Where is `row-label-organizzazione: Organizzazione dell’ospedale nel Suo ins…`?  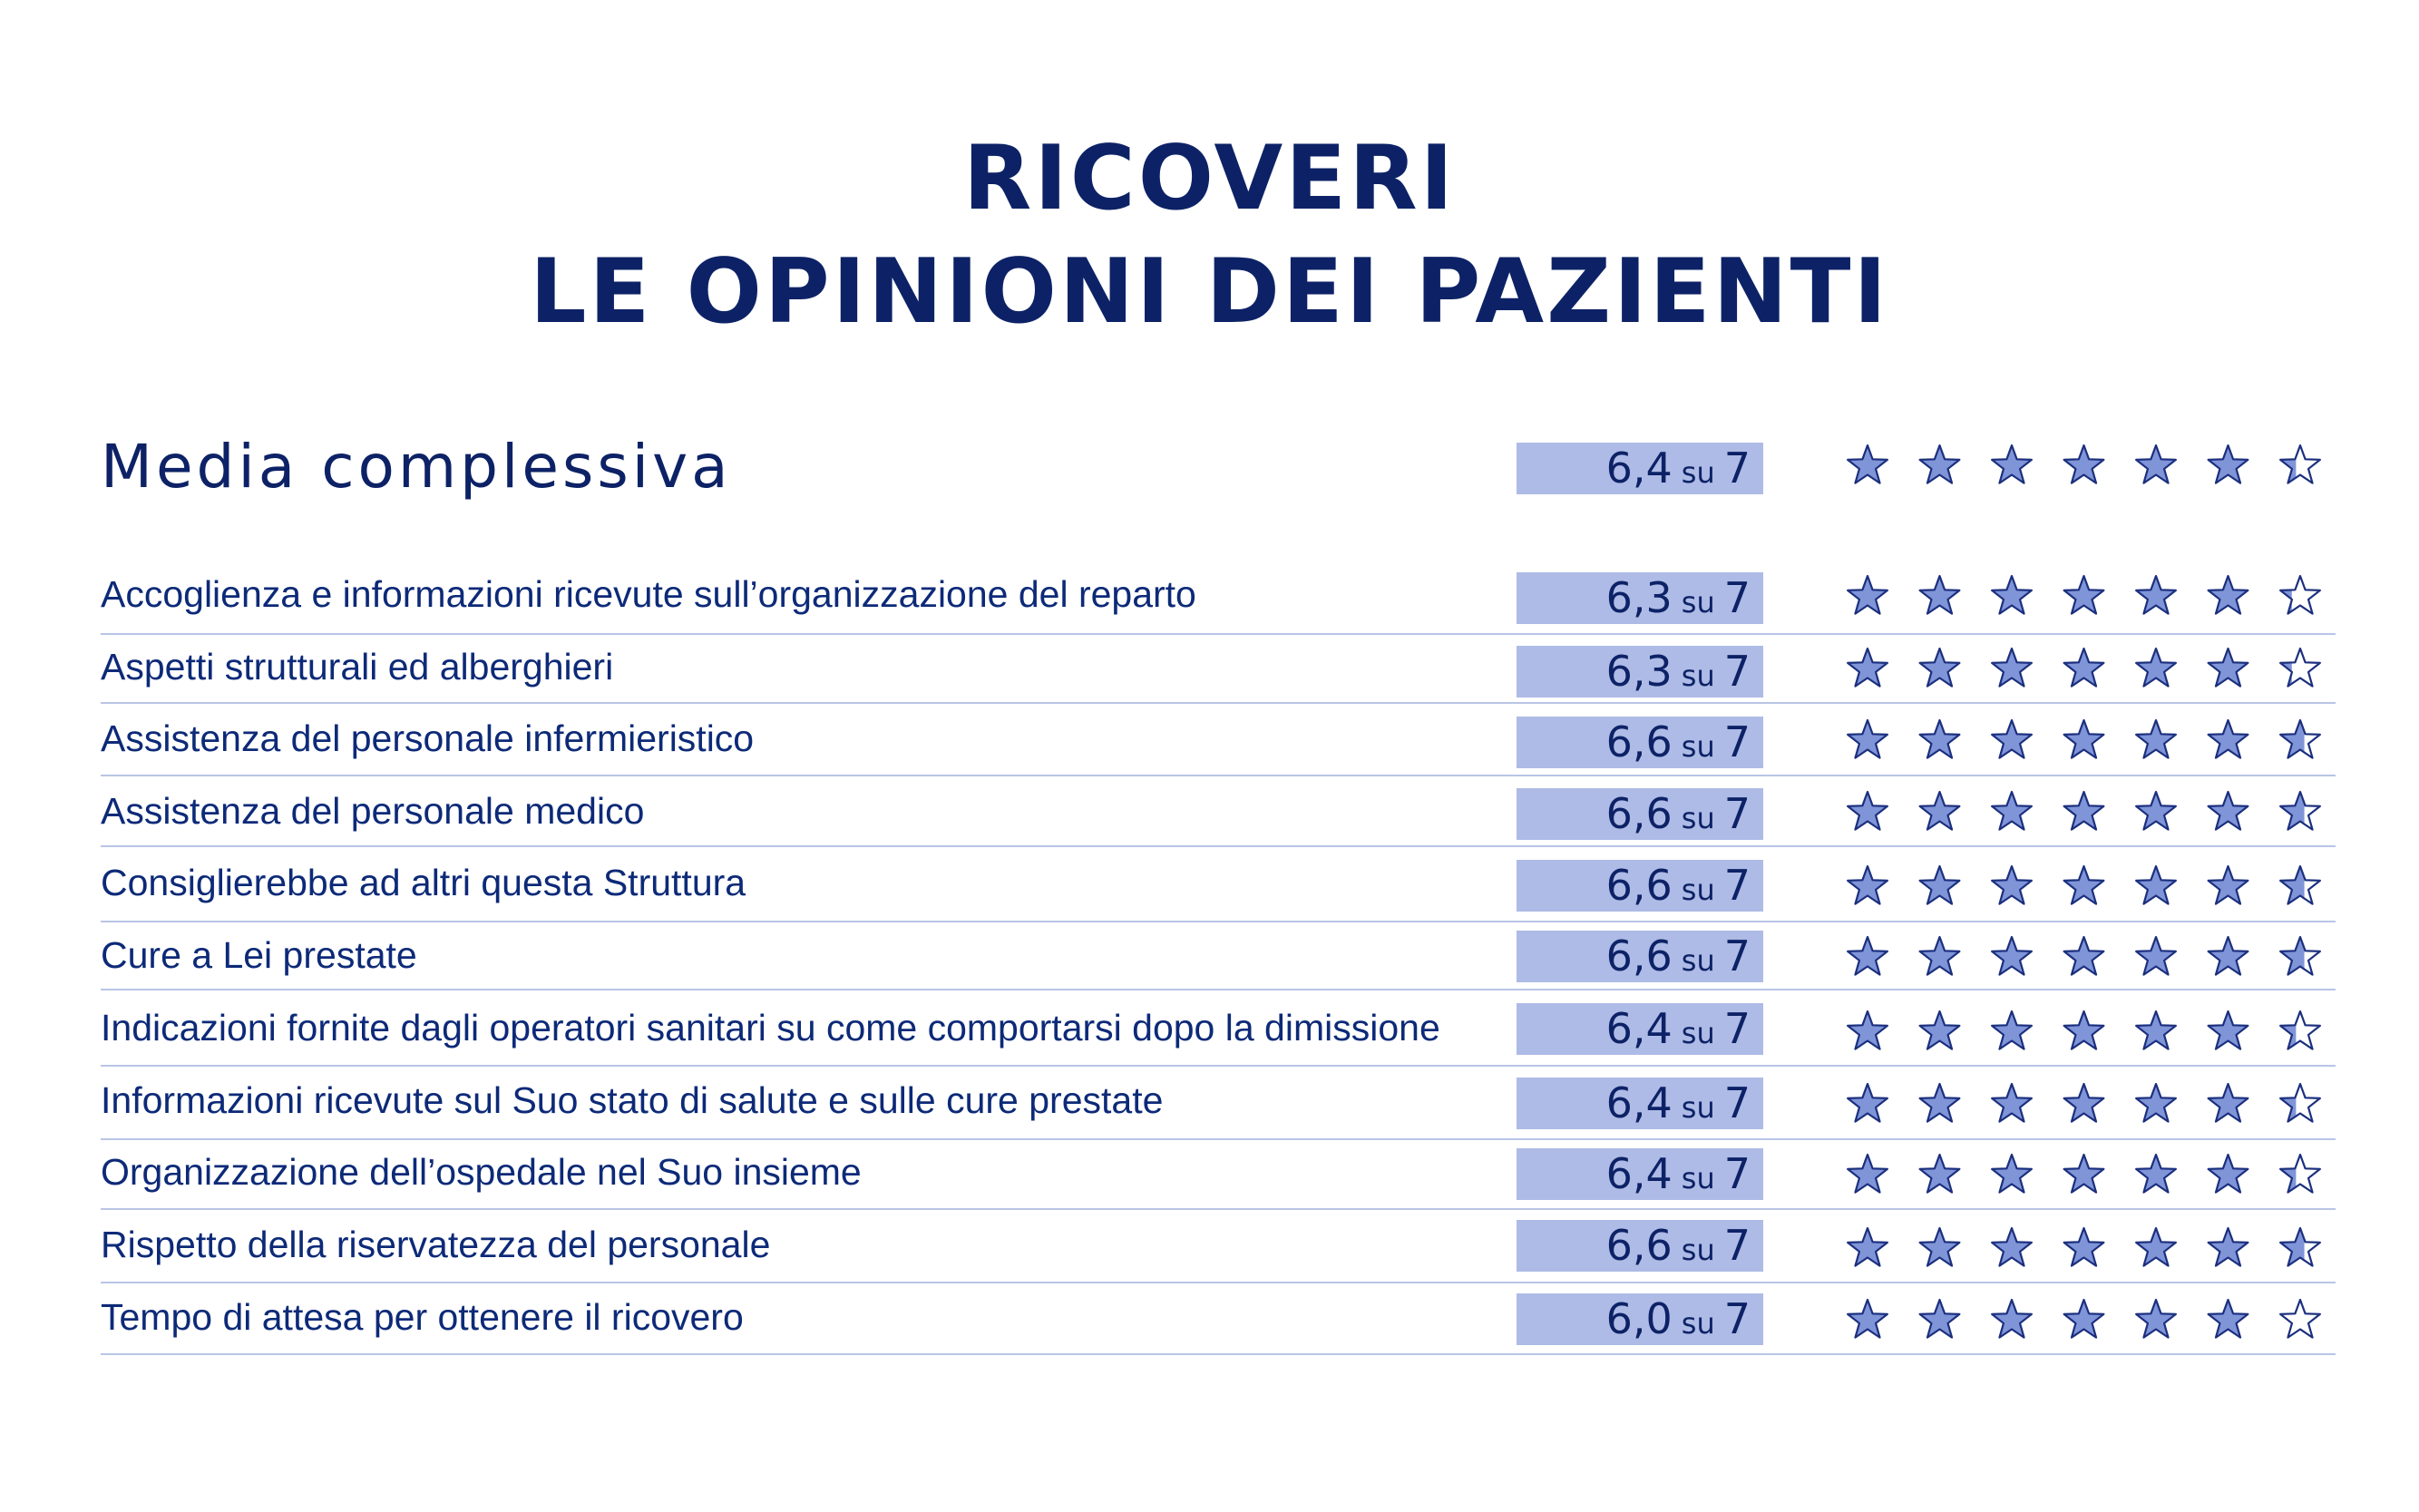 row-label-organizzazione: Organizzazione dell’ospedale nel Suo ins… is located at coordinates (482, 1172).